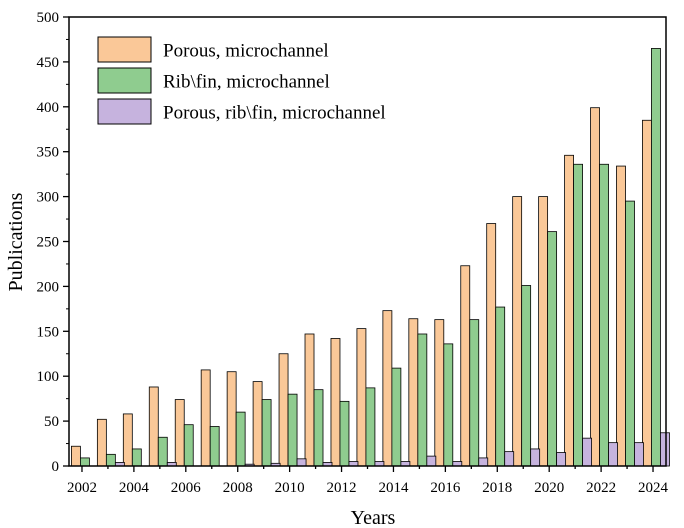 This screenshot has width=684, height=528. What do you see at coordinates (561, 459) in the screenshot?
I see `bar-3-2020` at bounding box center [561, 459].